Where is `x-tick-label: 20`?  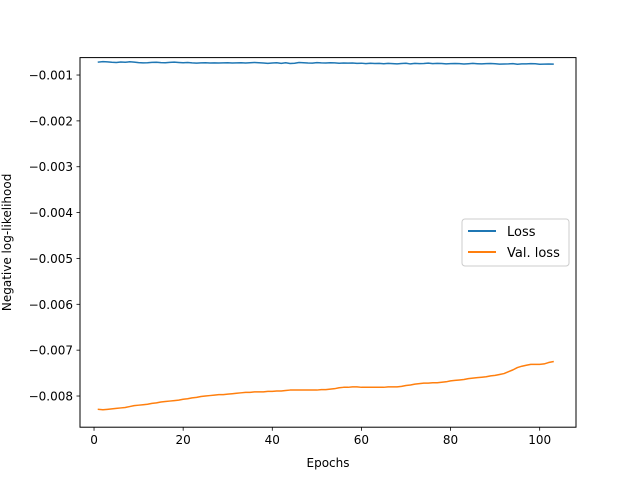 x-tick-label: 20 is located at coordinates (183, 440).